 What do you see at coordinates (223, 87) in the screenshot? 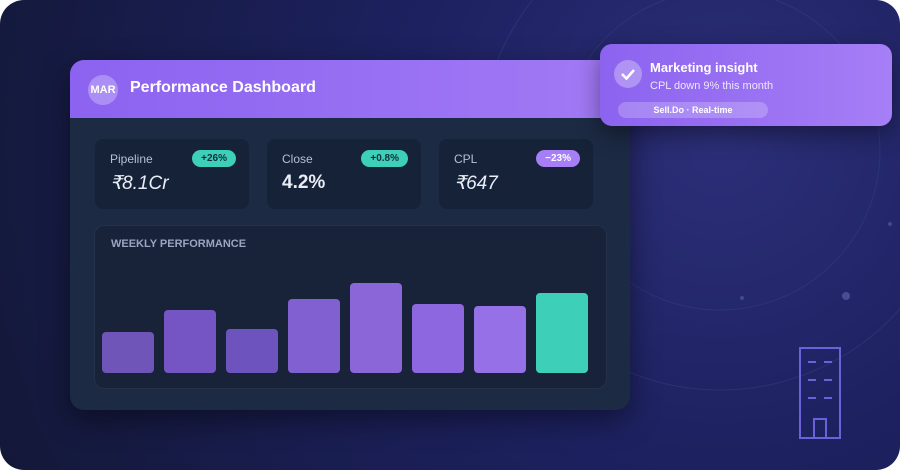
I see `title: Performance Dashboard` at bounding box center [223, 87].